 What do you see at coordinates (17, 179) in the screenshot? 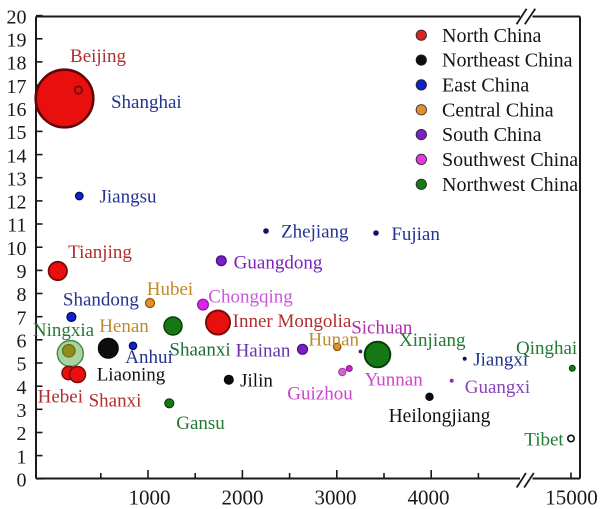
I see `svg-text: 13` at bounding box center [17, 179].